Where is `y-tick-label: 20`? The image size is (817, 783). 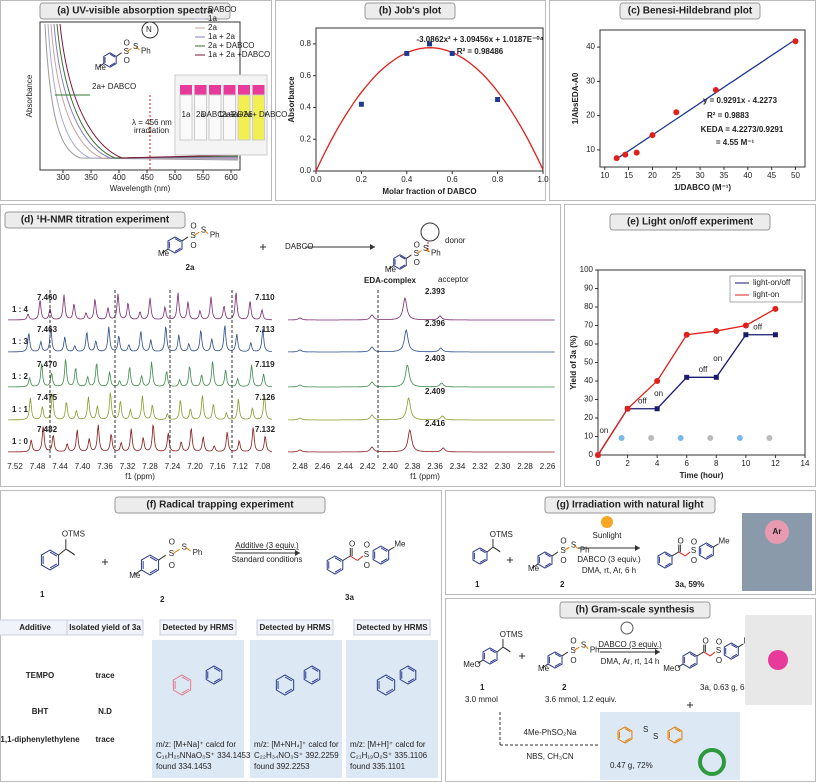
y-tick-label: 20 is located at coordinates (588, 417).